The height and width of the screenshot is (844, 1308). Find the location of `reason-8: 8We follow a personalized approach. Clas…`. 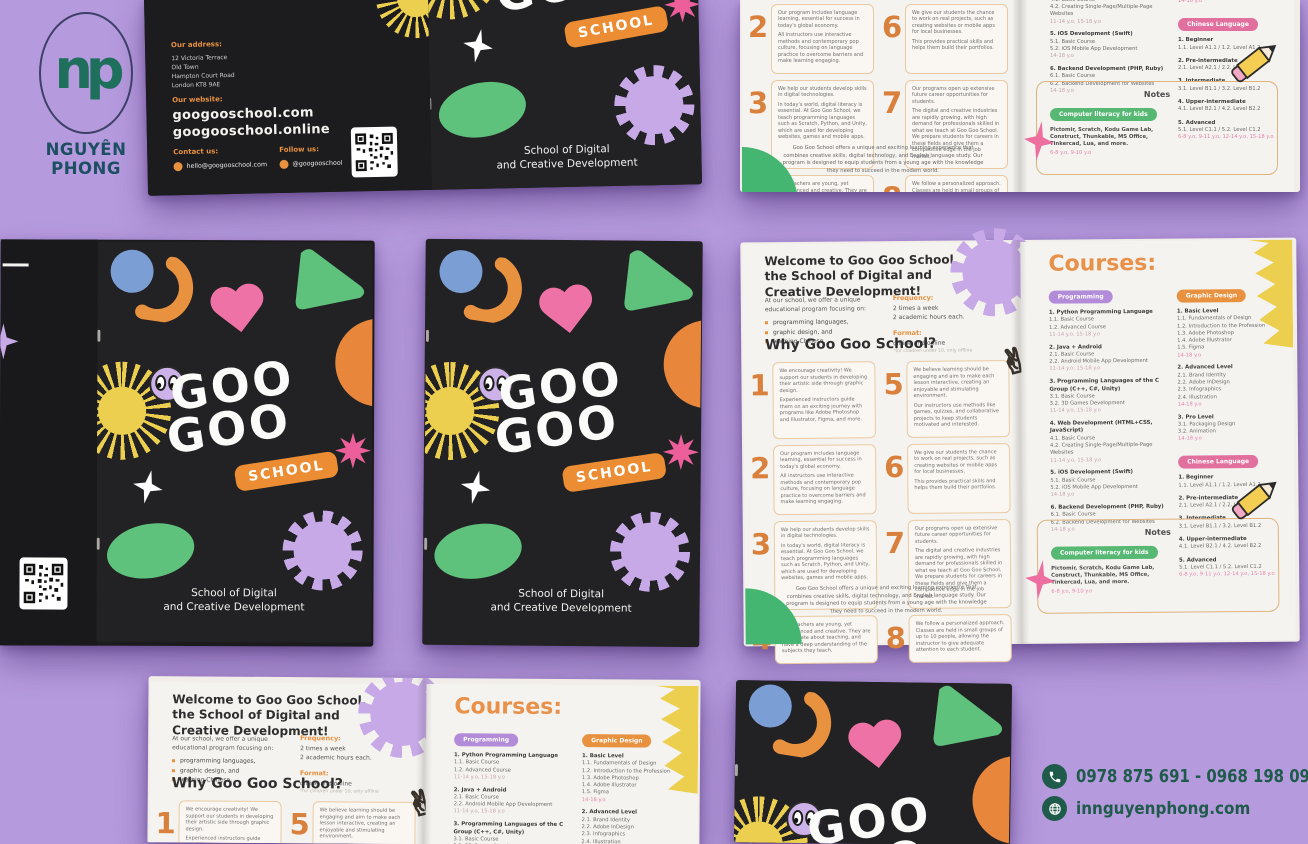

reason-8: 8We follow a personalized approach. Clas… is located at coordinates (945, 183).